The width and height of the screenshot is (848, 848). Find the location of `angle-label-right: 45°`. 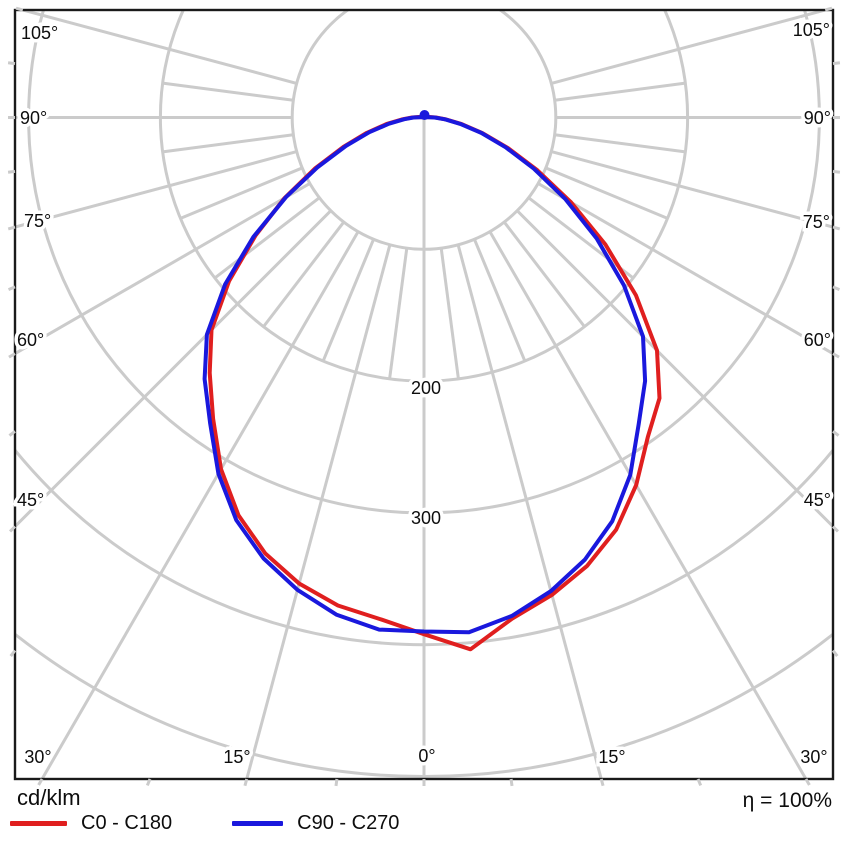

angle-label-right: 45° is located at coordinates (817, 500).